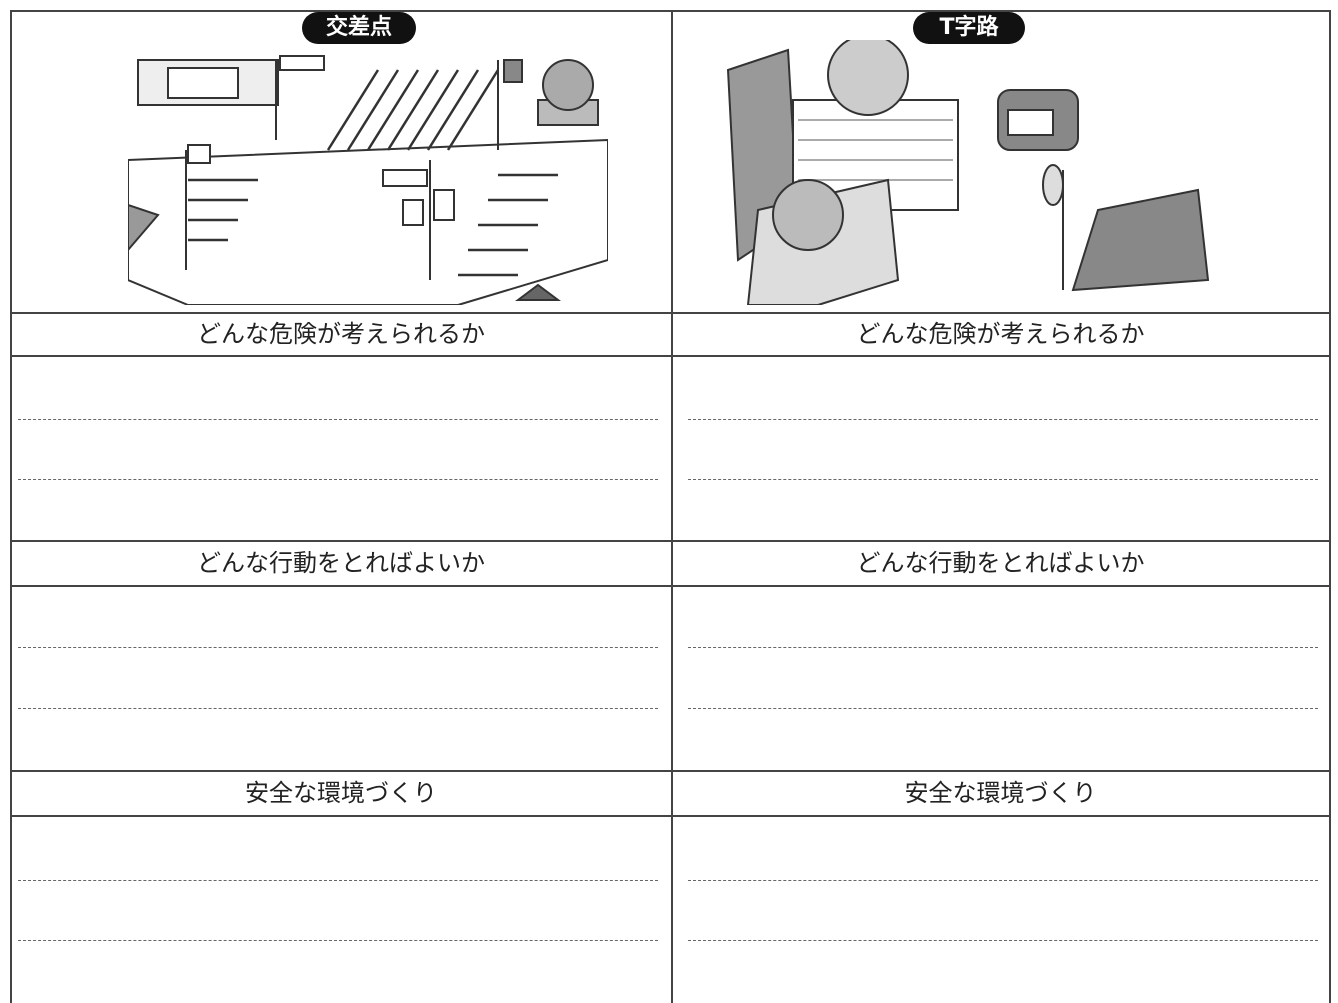 This screenshot has height=1003, width=1338. Describe the element at coordinates (359, 28) in the screenshot. I see `badge: 交差点` at that location.